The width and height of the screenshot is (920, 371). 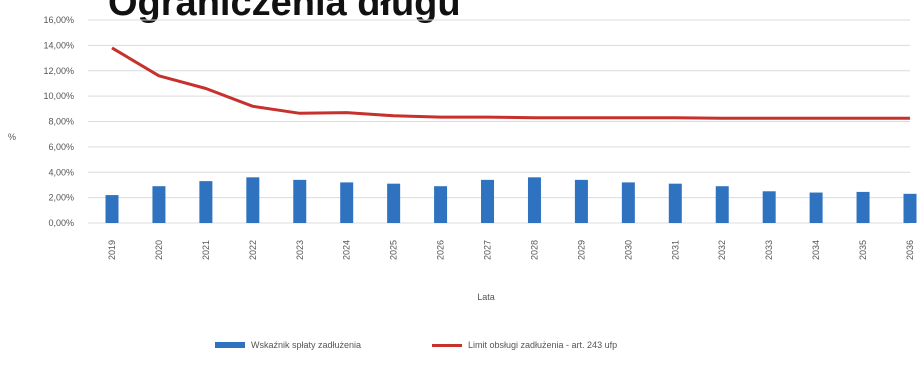 What do you see at coordinates (306, 345) in the screenshot?
I see `legend-bar-label: Wskaźnik spłaty zadłużenia` at bounding box center [306, 345].